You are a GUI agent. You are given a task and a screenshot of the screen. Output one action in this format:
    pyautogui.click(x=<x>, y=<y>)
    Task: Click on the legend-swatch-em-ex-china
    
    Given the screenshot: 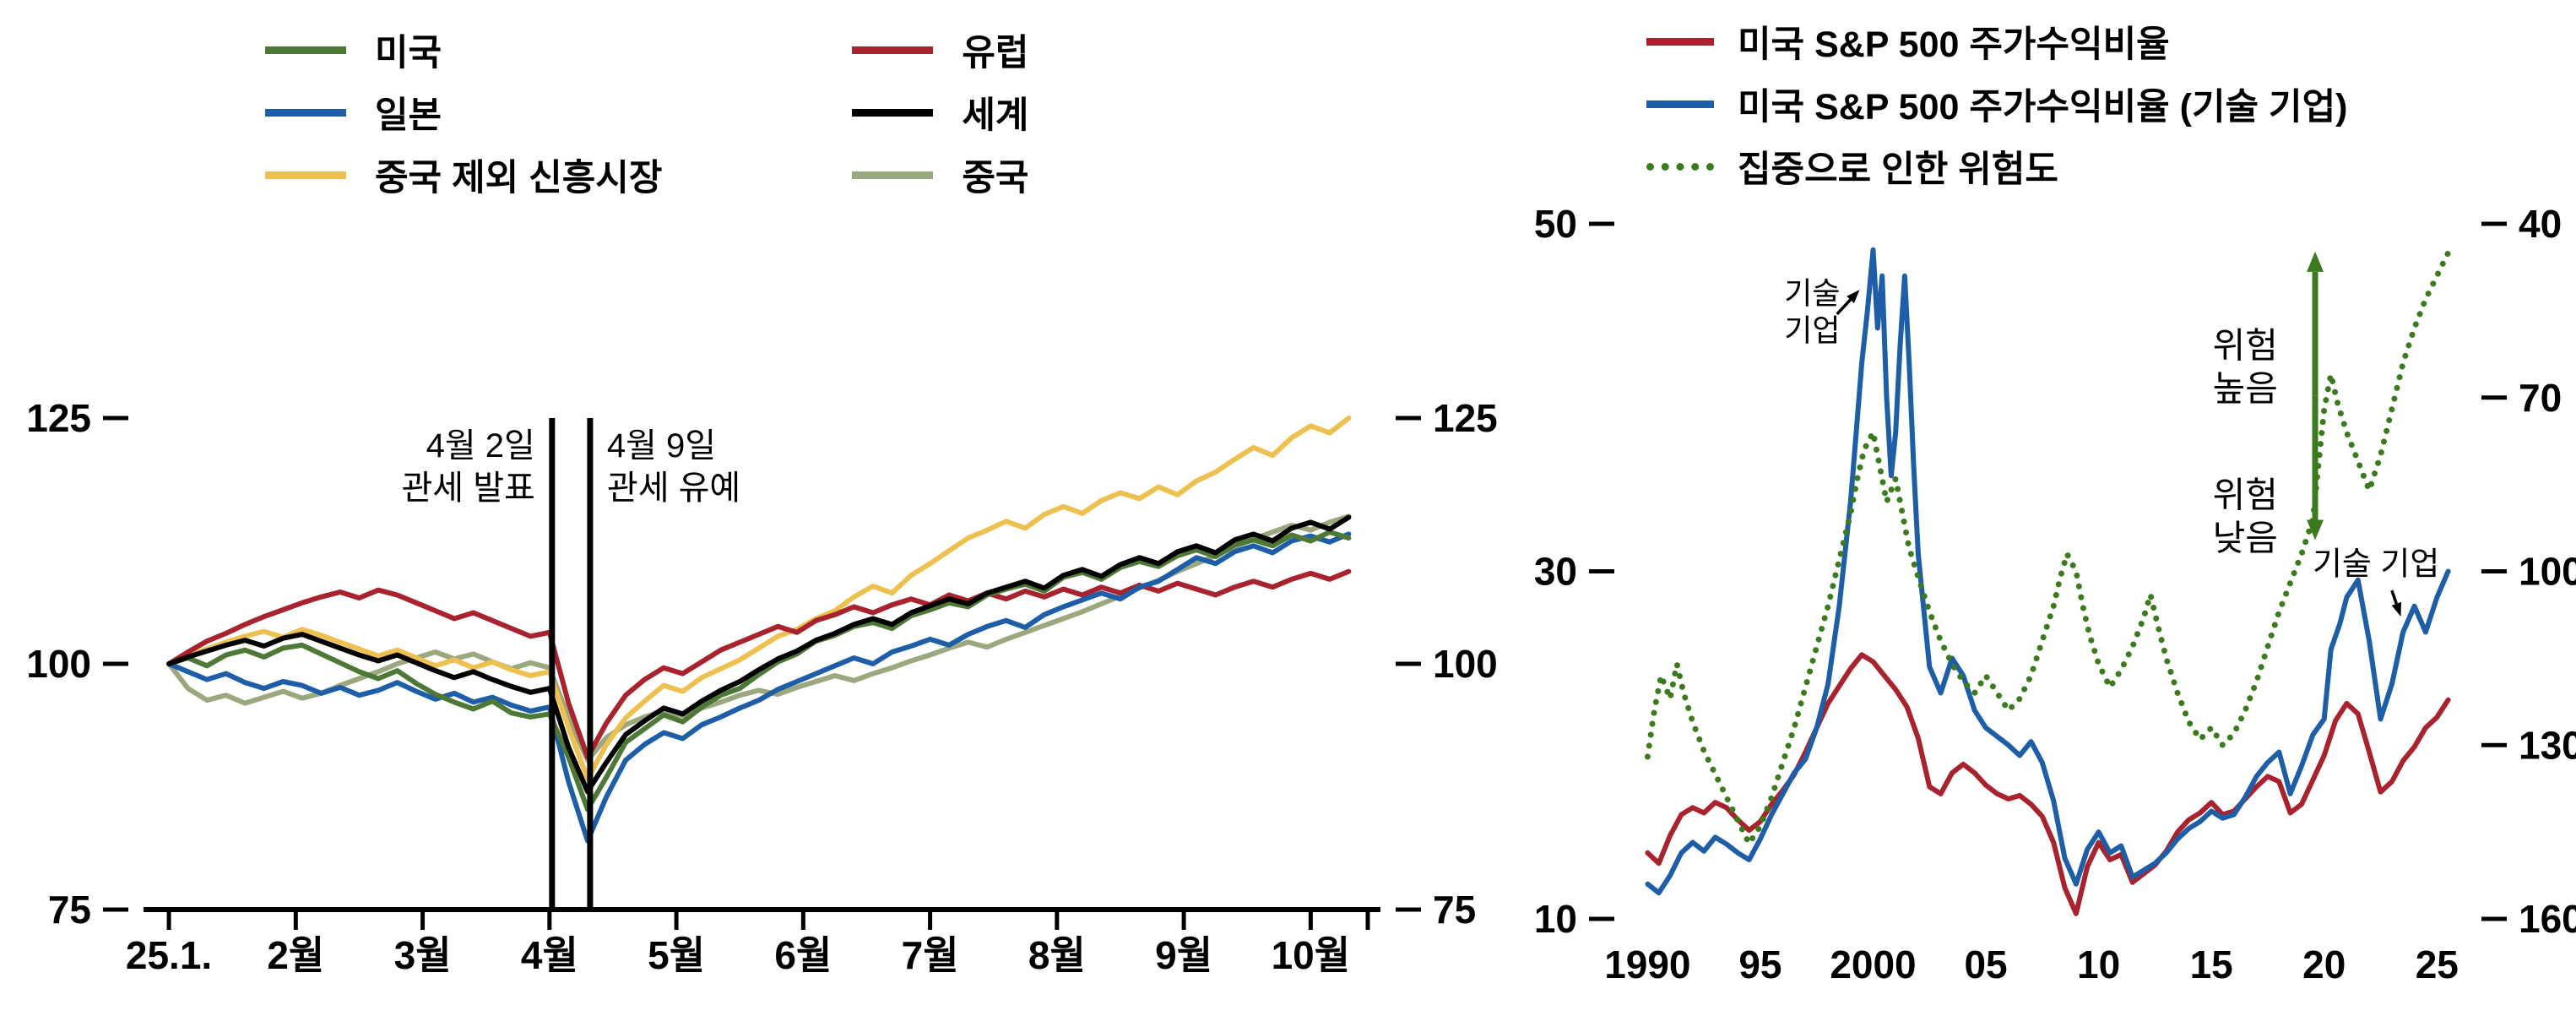 What is the action you would take?
    pyautogui.click(x=305, y=175)
    